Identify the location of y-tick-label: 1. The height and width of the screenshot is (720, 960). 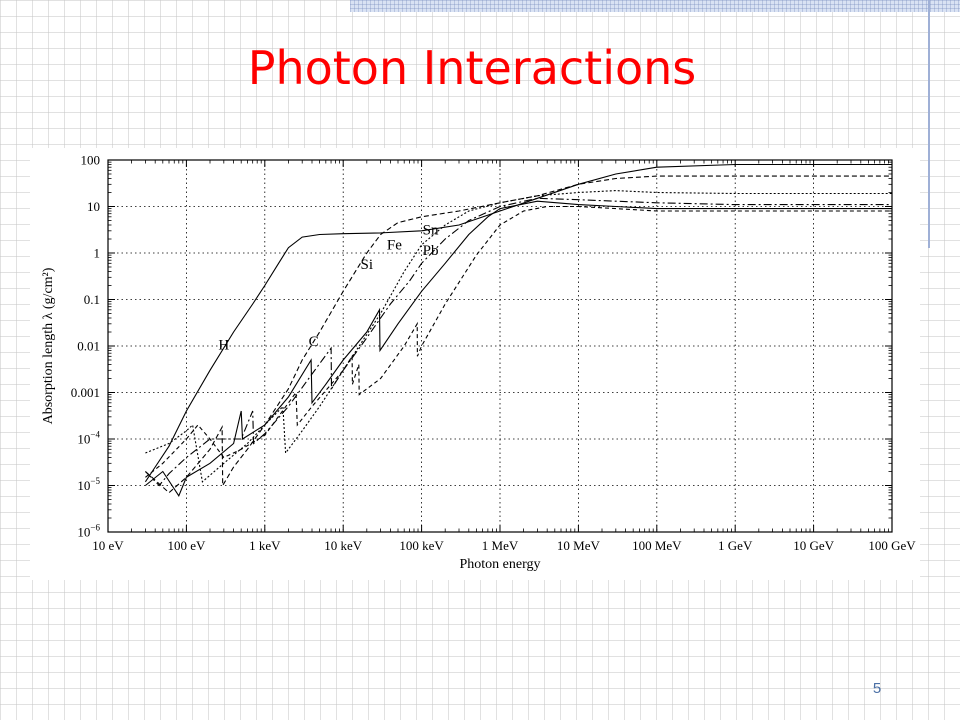
(97, 253).